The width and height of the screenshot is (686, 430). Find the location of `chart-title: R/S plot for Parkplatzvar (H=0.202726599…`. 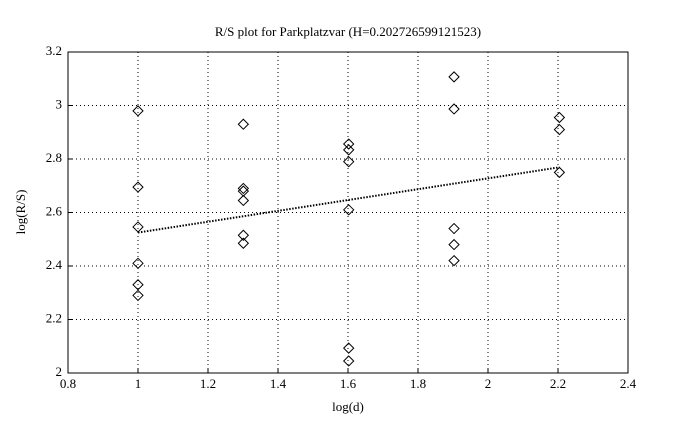

chart-title: R/S plot for Parkplatzvar (H=0.202726599… is located at coordinates (348, 31).